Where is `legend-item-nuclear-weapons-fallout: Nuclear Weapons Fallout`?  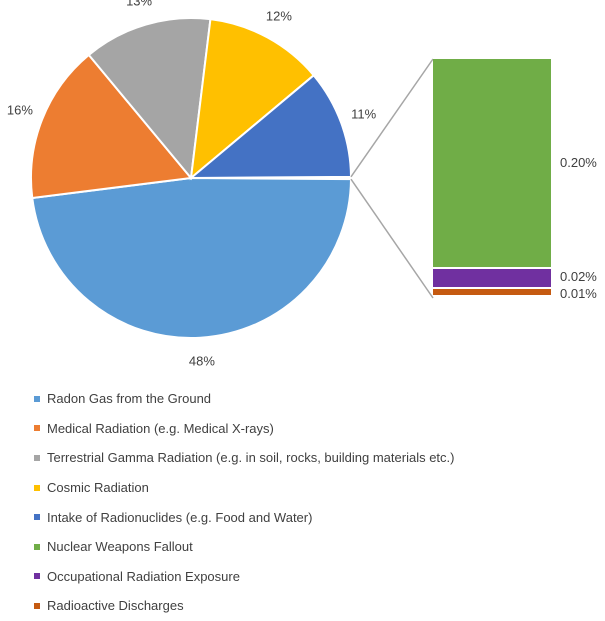
legend-item-nuclear-weapons-fallout: Nuclear Weapons Fallout is located at coordinates (244, 547).